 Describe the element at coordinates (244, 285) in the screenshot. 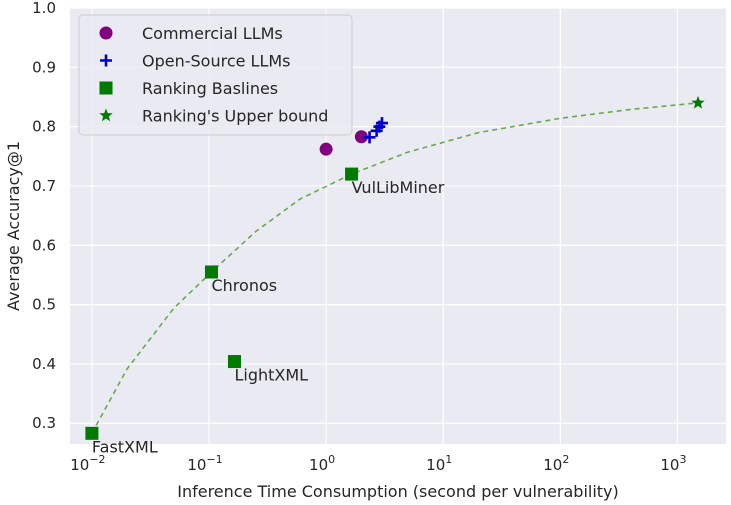

I see `point-label: Chronos` at that location.